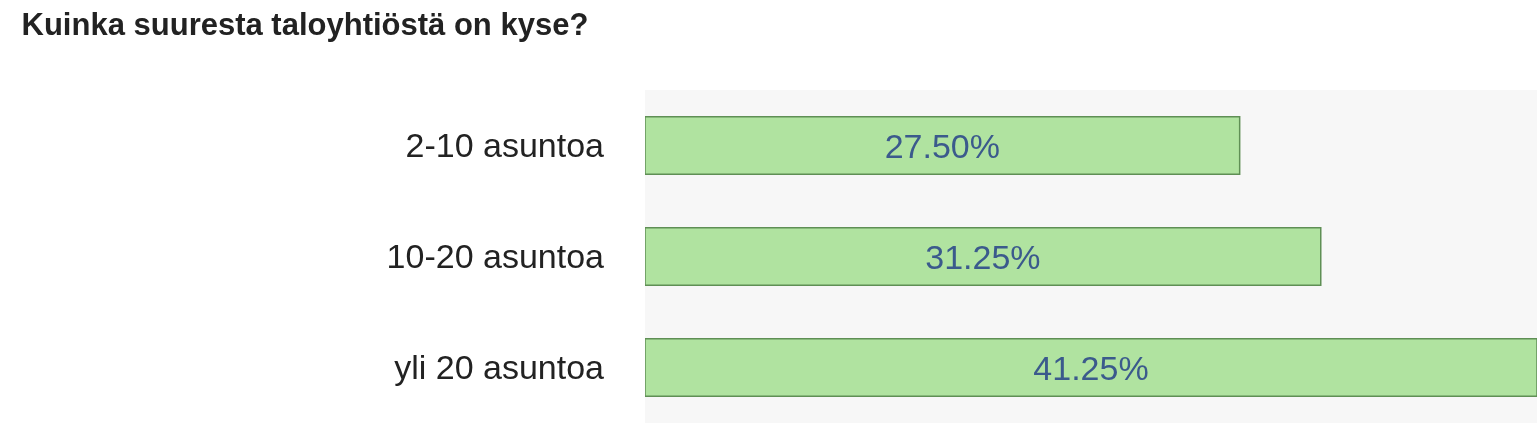 The image size is (1540, 445). Describe the element at coordinates (1091, 367) in the screenshot. I see `data-label: 41.25%` at that location.